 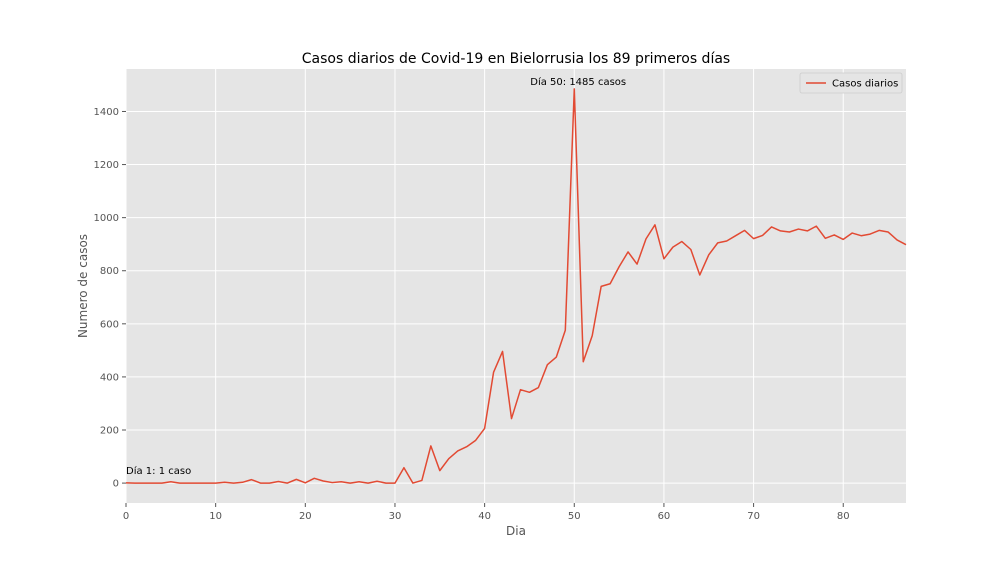 What do you see at coordinates (106, 218) in the screenshot?
I see `y-tick-label: 1000` at bounding box center [106, 218].